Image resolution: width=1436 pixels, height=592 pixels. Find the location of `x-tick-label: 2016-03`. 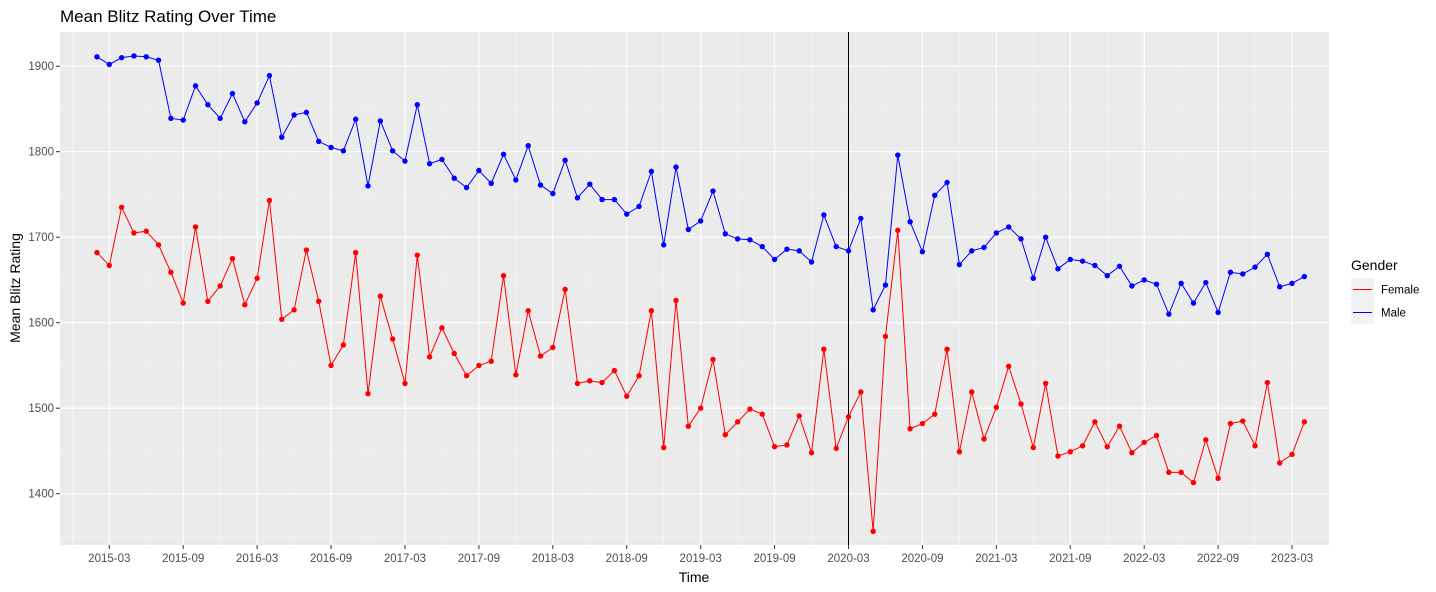

x-tick-label: 2016-03 is located at coordinates (257, 559).